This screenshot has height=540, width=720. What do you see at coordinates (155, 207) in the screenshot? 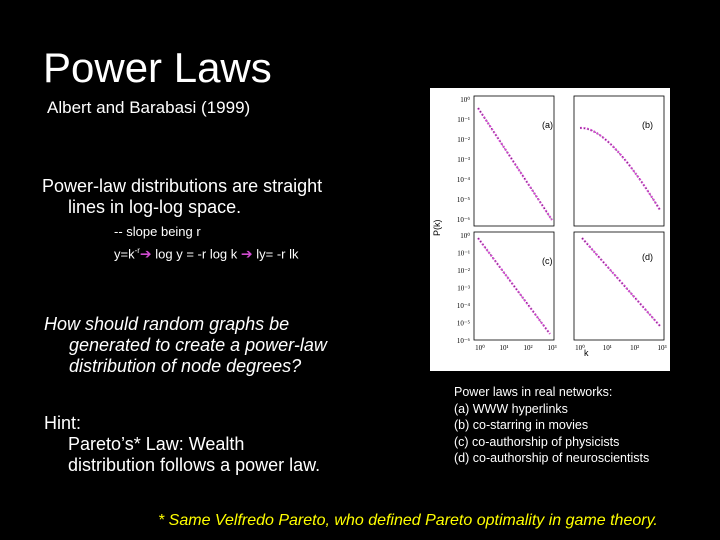
I see `claim-line-2: lines in log-log space.` at bounding box center [155, 207].